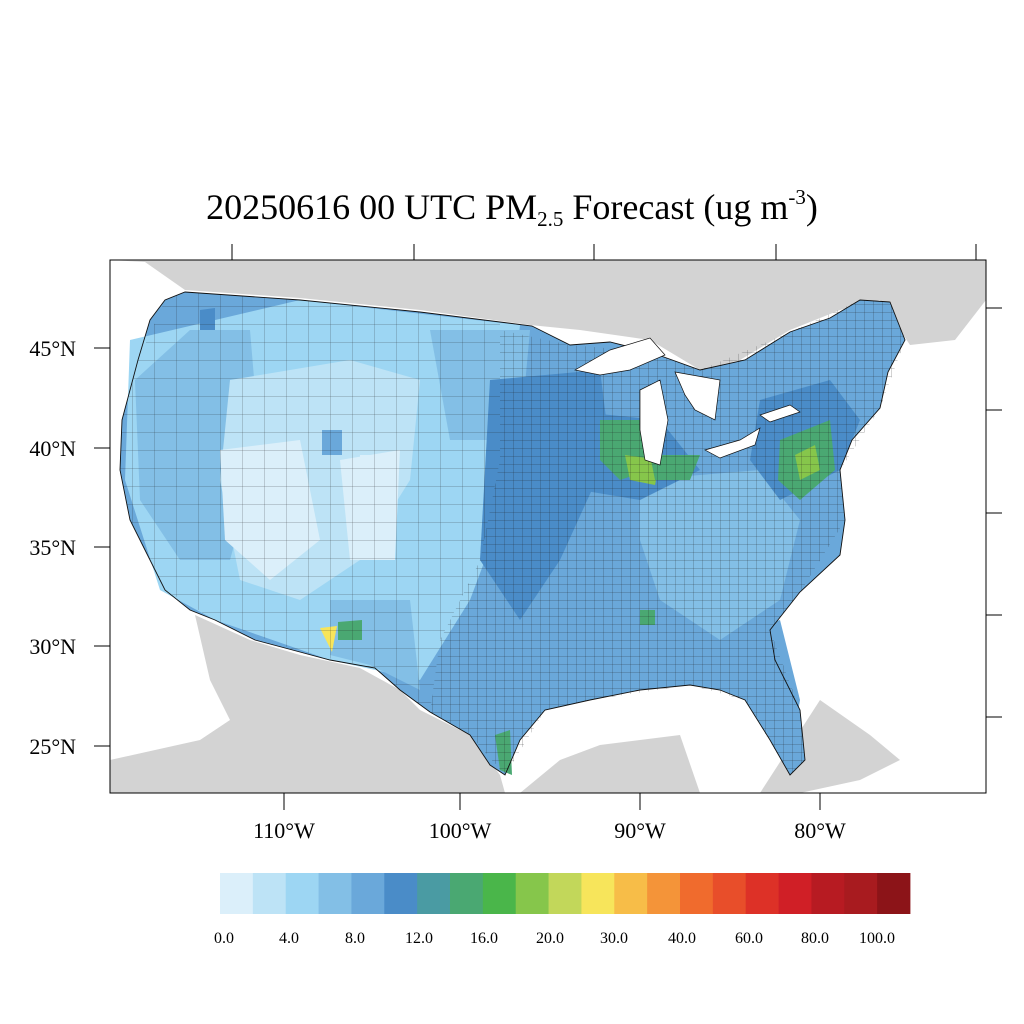 The image size is (1024, 1024). Describe the element at coordinates (550, 219) in the screenshot. I see `title-subscript: 2.5` at that location.